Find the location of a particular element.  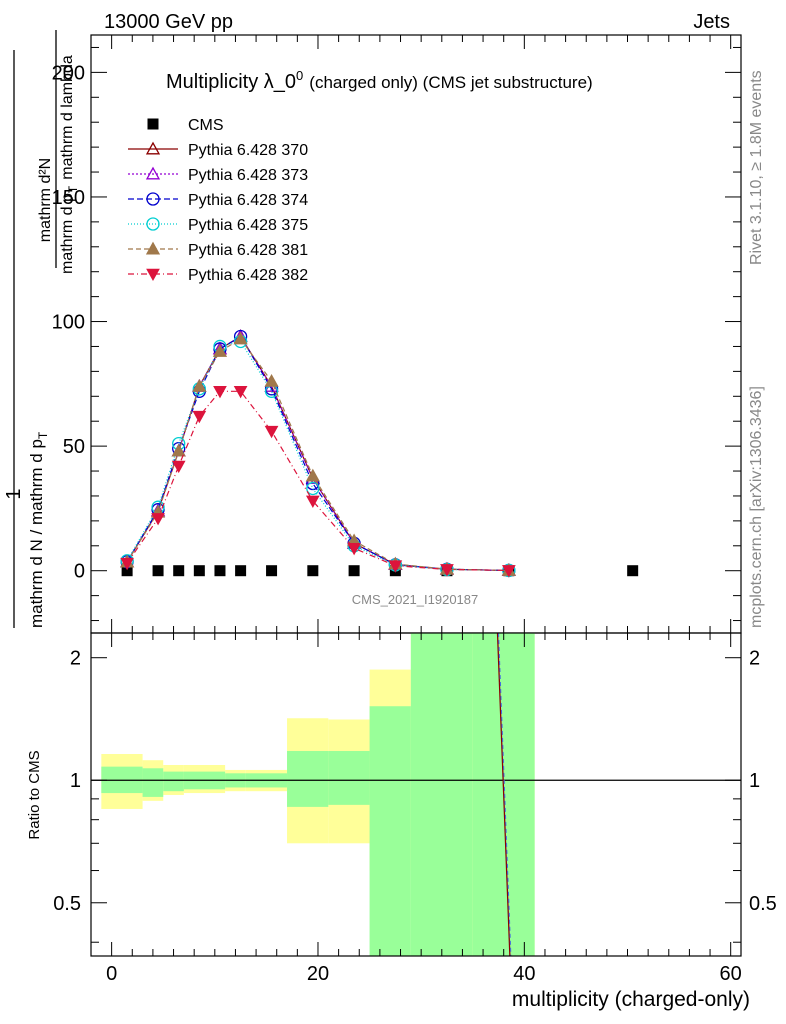

ratio-xlabel: multiplicity (charged-only) is located at coordinates (631, 999).